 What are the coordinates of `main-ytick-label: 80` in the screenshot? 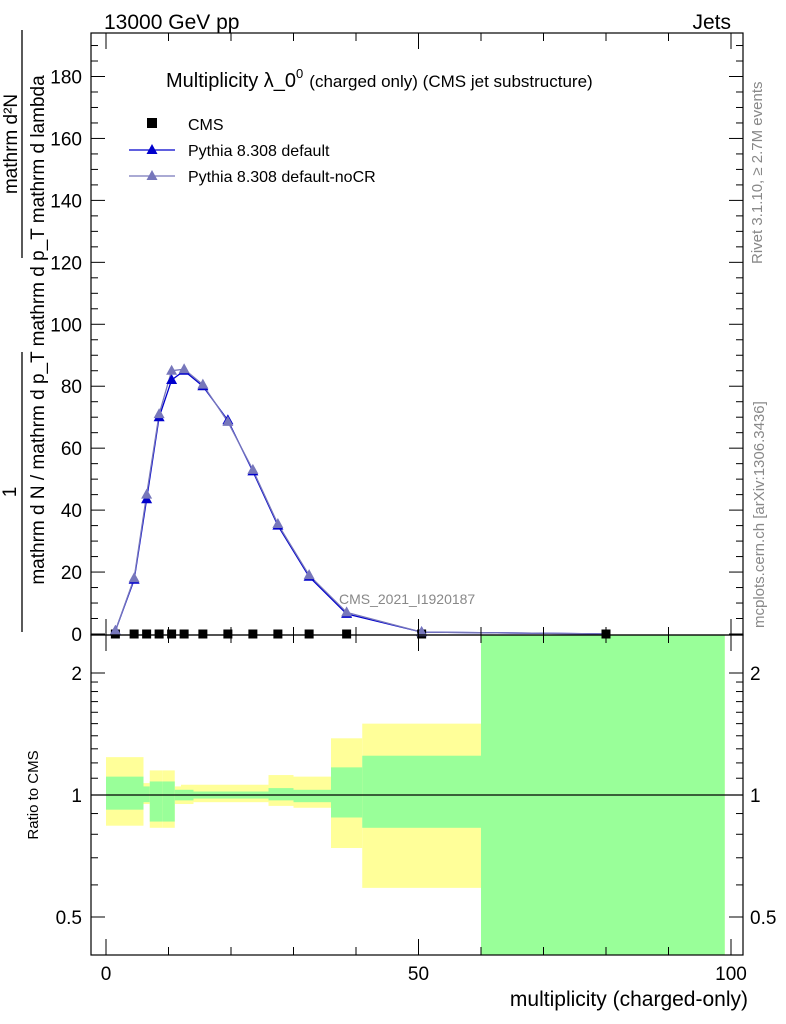 It's located at (71, 387).